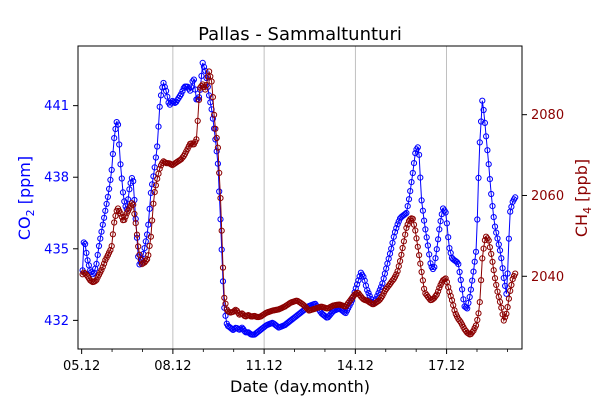  What do you see at coordinates (300, 386) in the screenshot?
I see `x-axis-label: Date (day.month)` at bounding box center [300, 386].